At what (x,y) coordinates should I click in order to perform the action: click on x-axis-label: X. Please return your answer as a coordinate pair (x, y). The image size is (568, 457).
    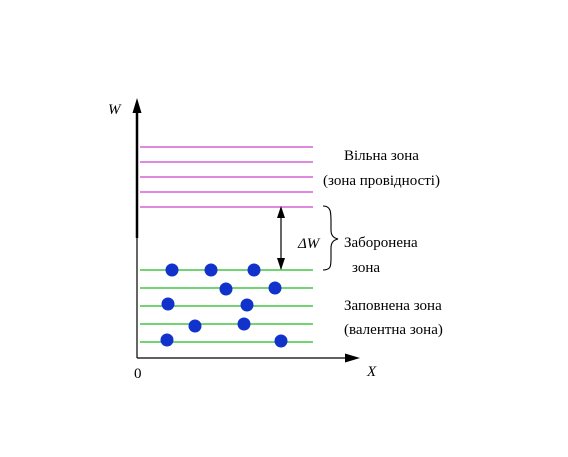
    Looking at the image, I should click on (371, 372).